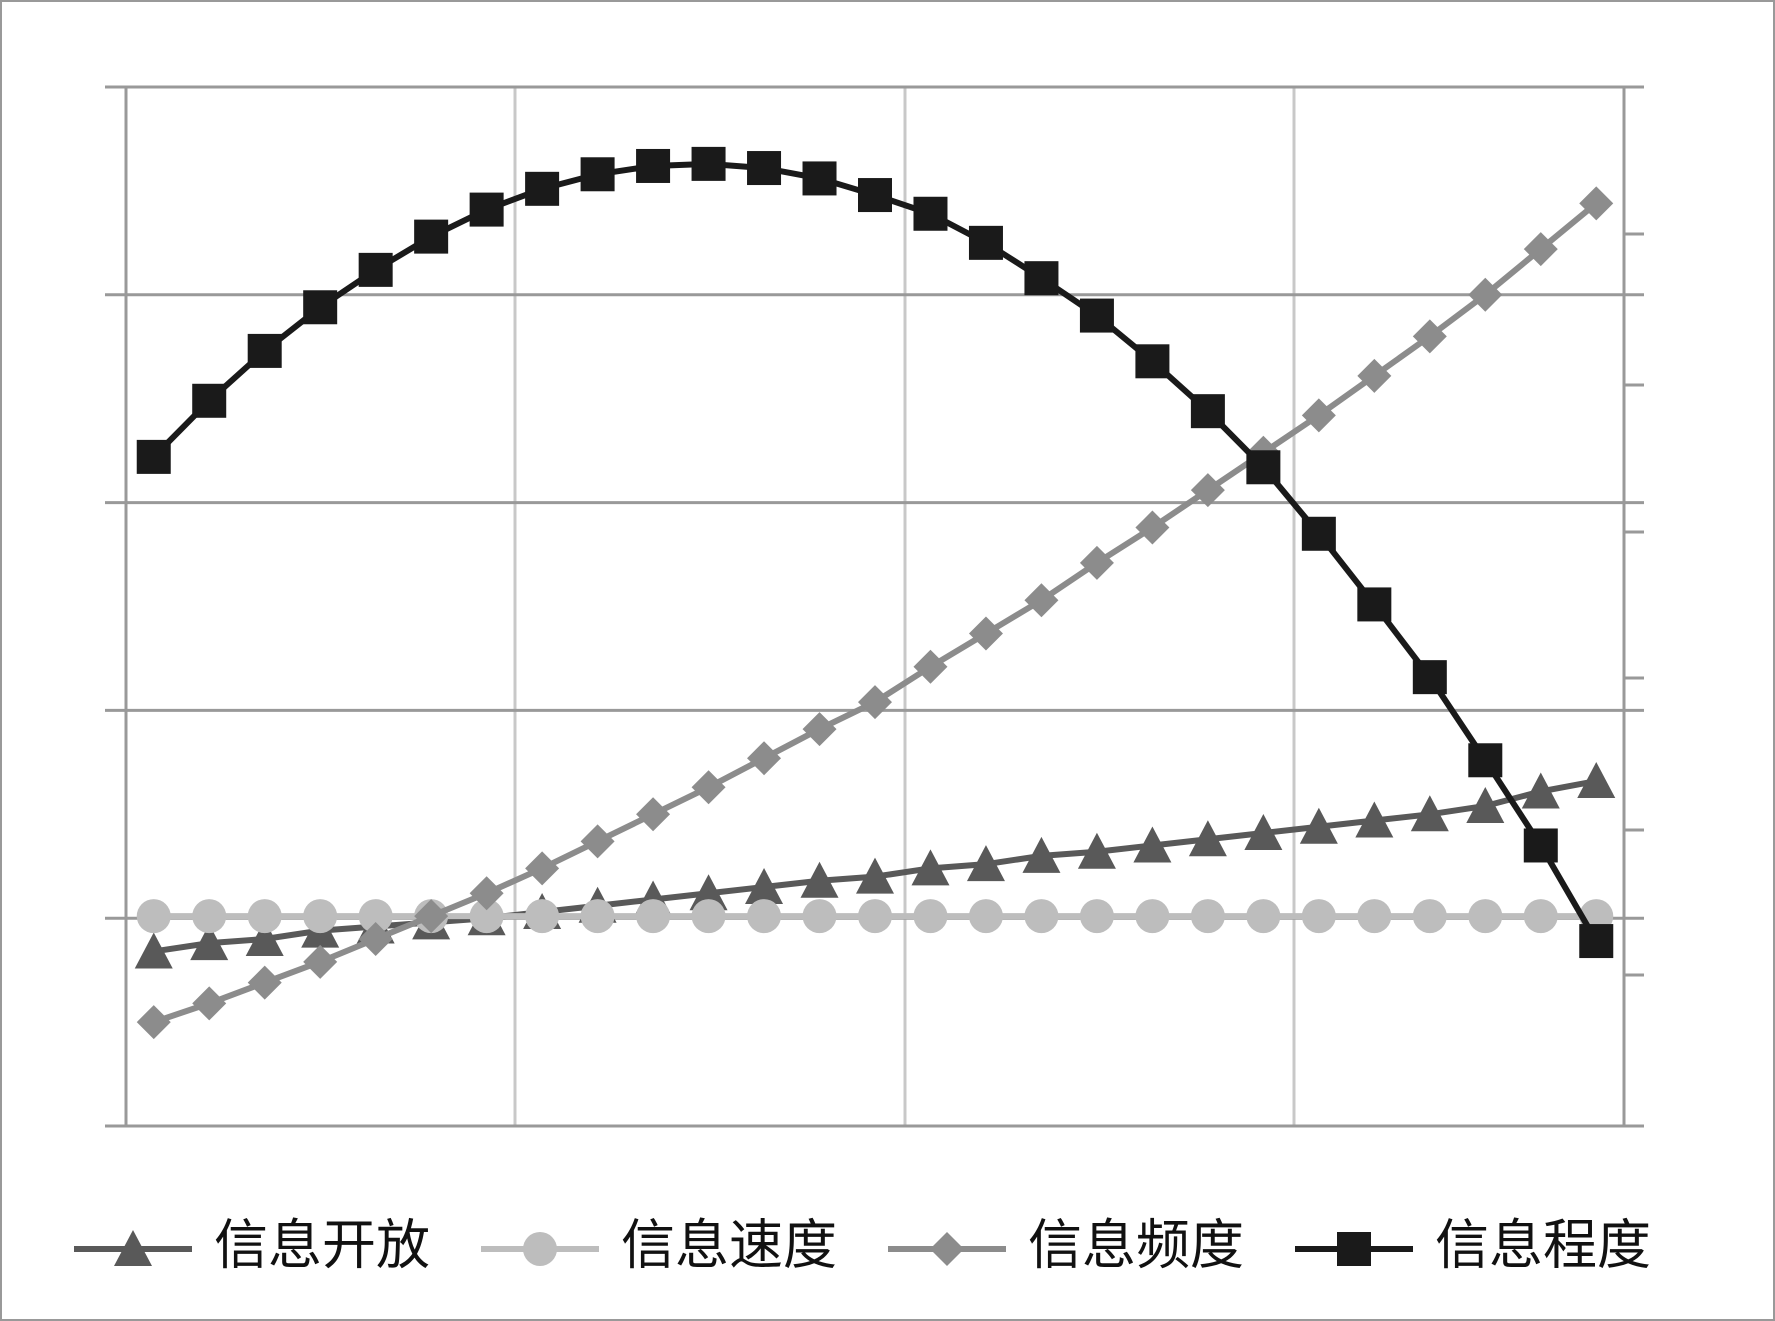  I want to click on legend-label: 信息速度, so click(729, 1245).